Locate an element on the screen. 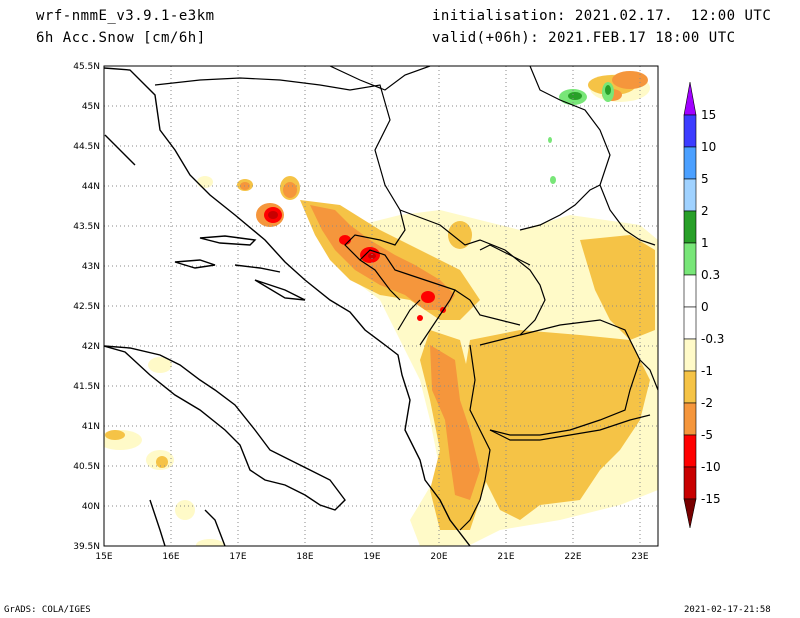 Image resolution: width=800 pixels, height=618 pixels. model-title: wrf-nmmE_v3.9.1-e3km is located at coordinates (125, 16).